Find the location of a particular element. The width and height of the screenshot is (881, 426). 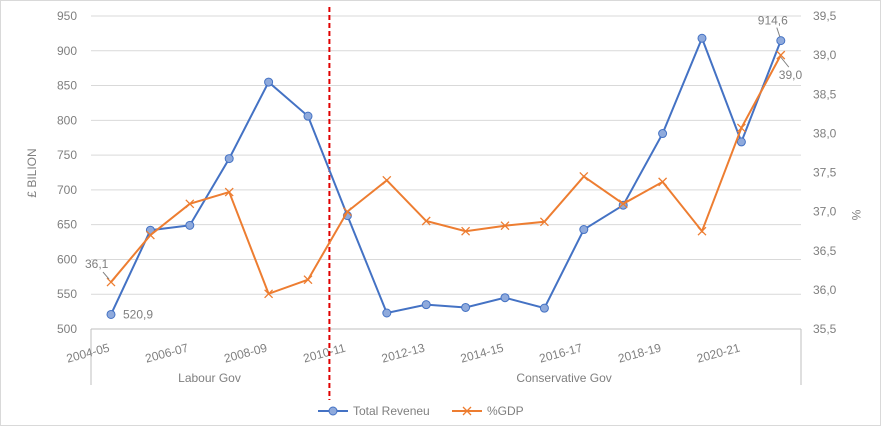

data-label: 36,1 is located at coordinates (97, 264).